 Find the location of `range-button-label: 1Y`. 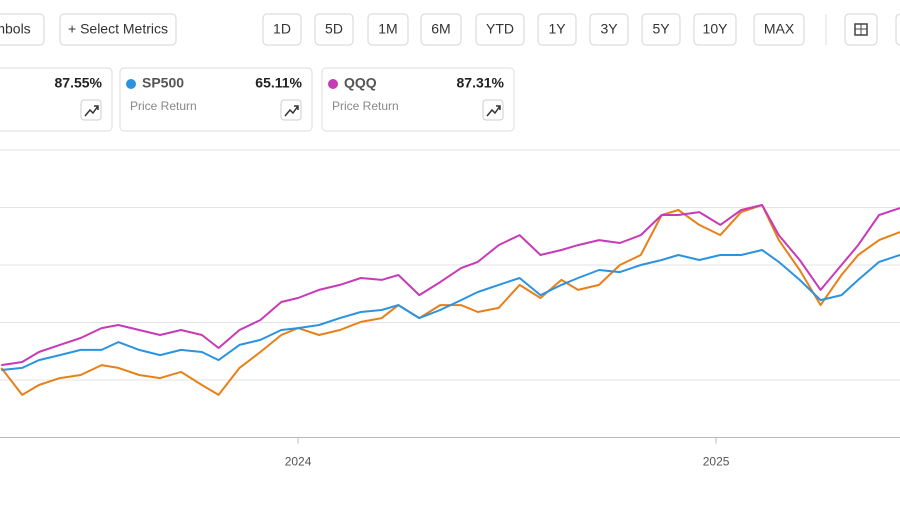

range-button-label: 1Y is located at coordinates (557, 29).